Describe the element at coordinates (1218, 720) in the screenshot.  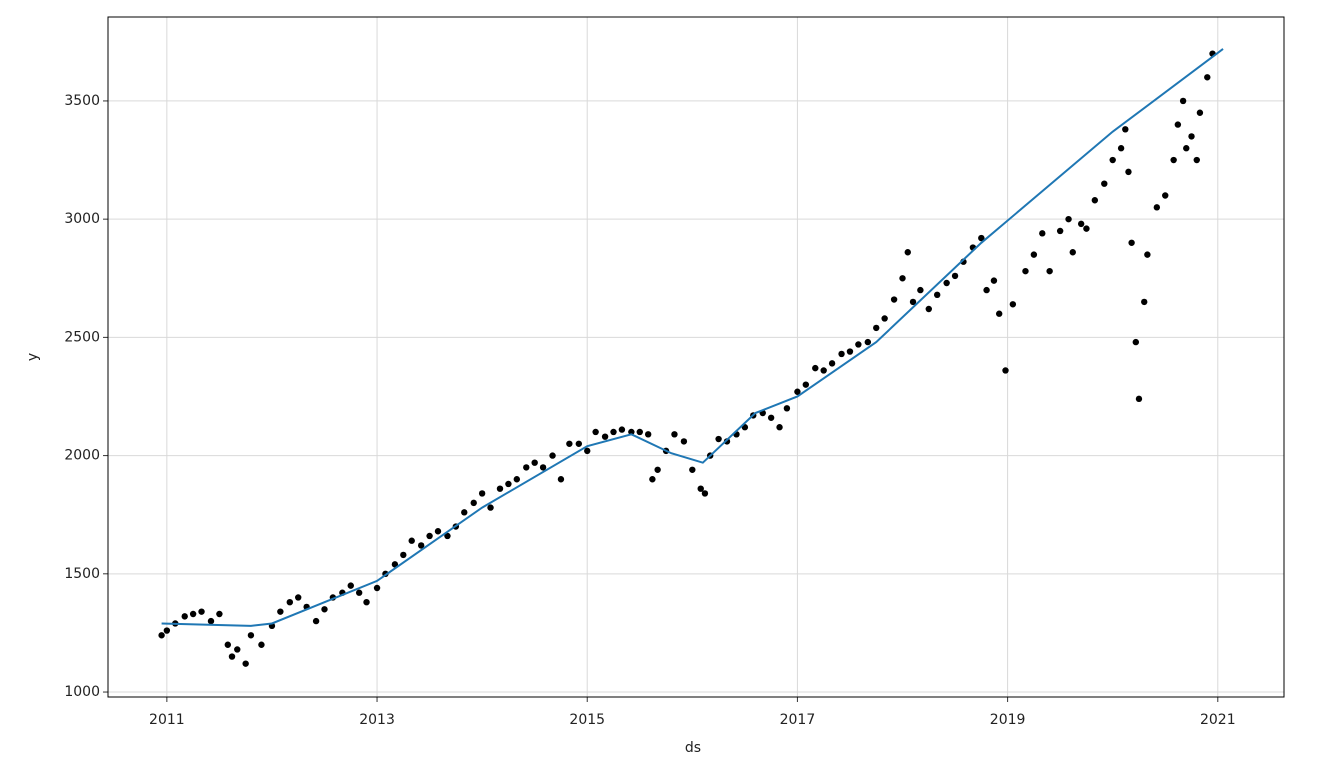
I see `x-tick-label: 2021` at that location.